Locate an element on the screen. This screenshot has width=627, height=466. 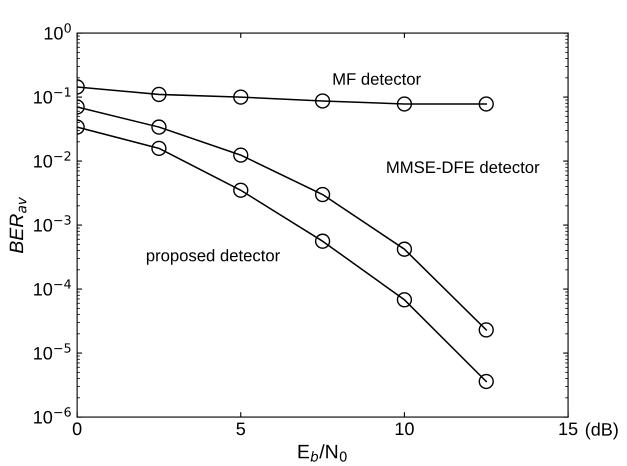
y-tick-label: 10$^{−2}$ is located at coordinates (52, 159).